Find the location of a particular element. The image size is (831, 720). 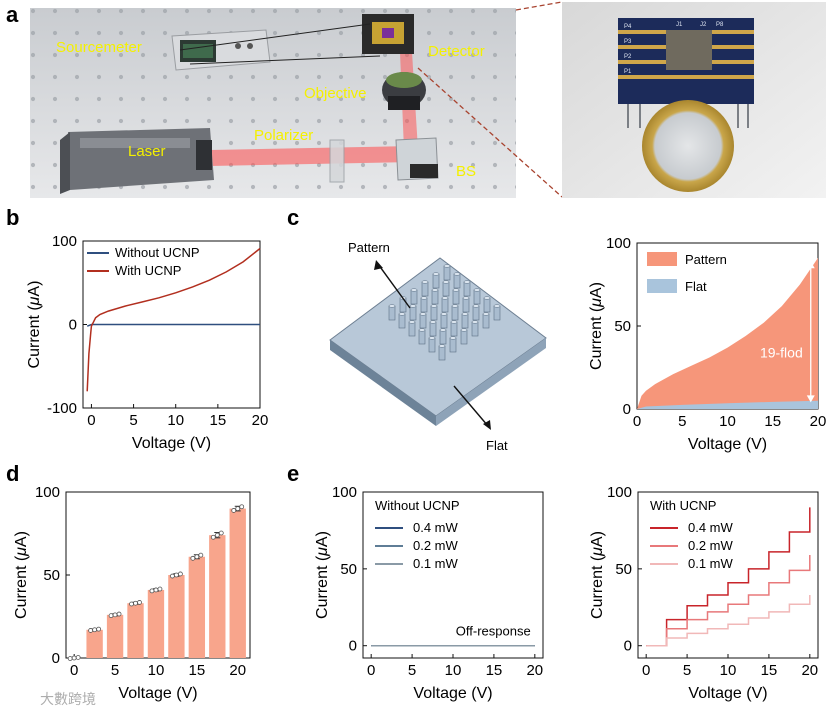

chart-d-bars: 0 5 10 15 20 0 50 100 Voltage (V) Current (μA) is located at coordinates (132, 593).